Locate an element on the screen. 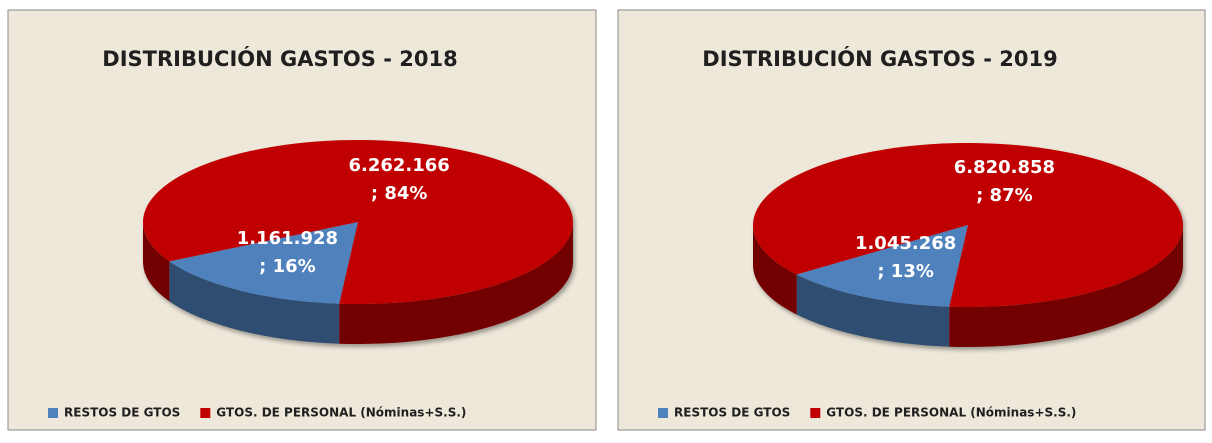 This screenshot has height=443, width=1212. data-label: ; 84% is located at coordinates (399, 193).